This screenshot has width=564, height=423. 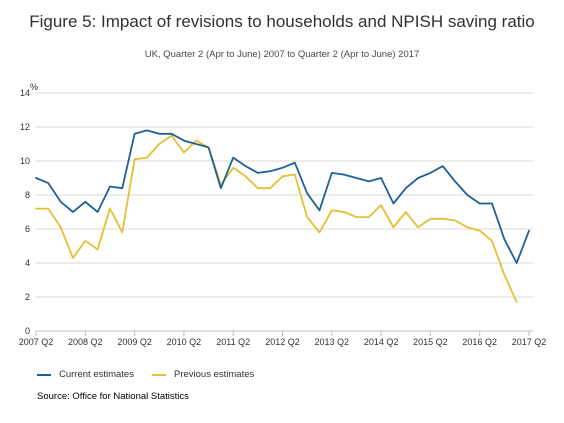 I want to click on x-tick-label: 2012 Q2, so click(x=282, y=342).